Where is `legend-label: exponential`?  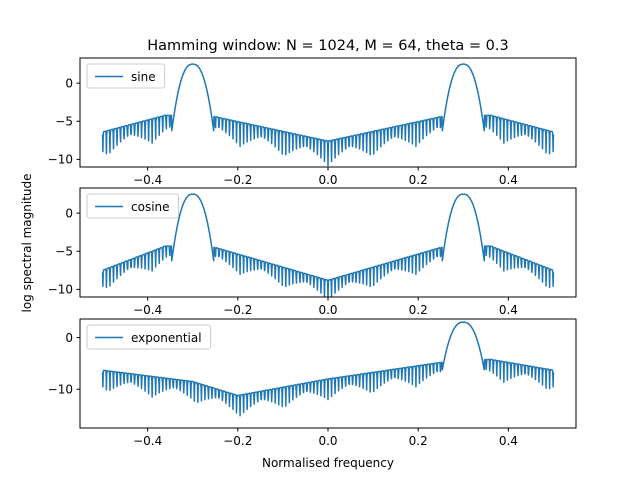
legend-label: exponential is located at coordinates (166, 338).